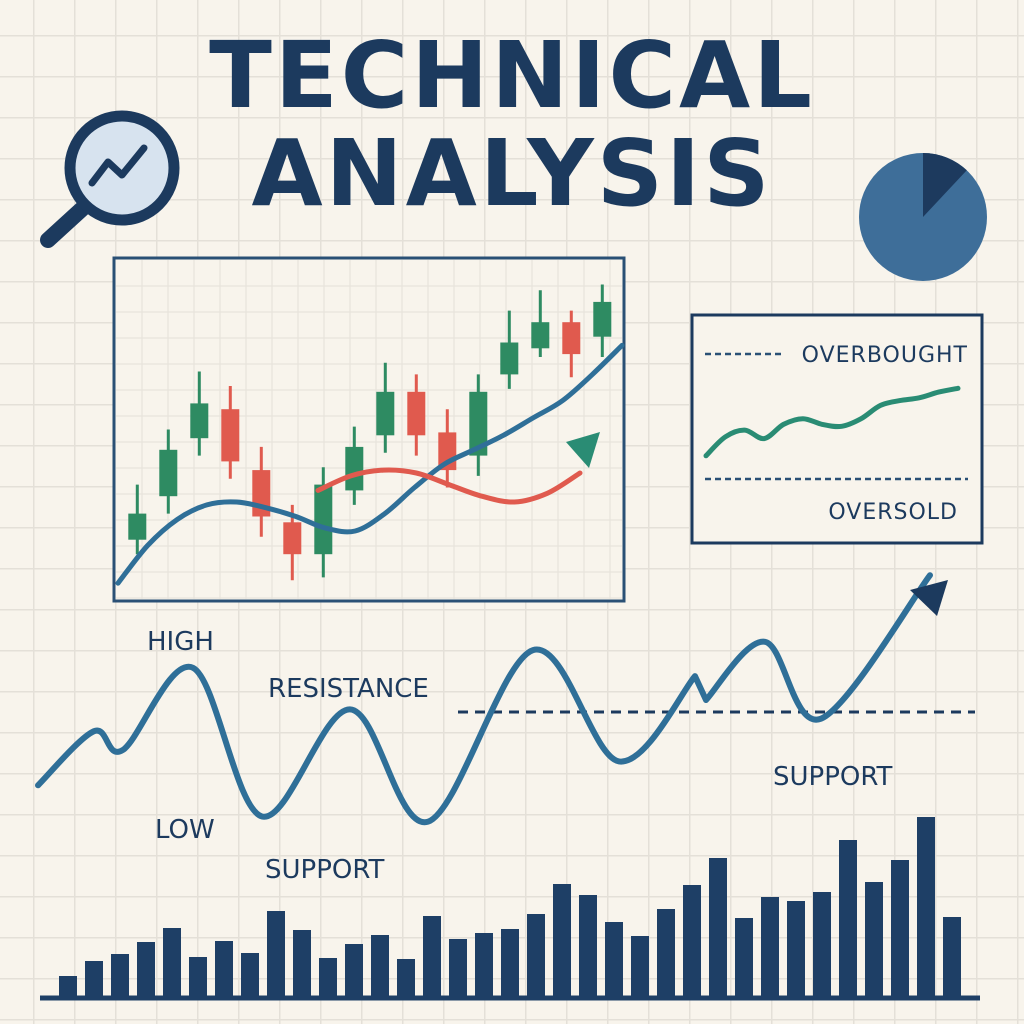 The width and height of the screenshot is (1024, 1024). I want to click on trend-arrow-head, so click(583, 450).